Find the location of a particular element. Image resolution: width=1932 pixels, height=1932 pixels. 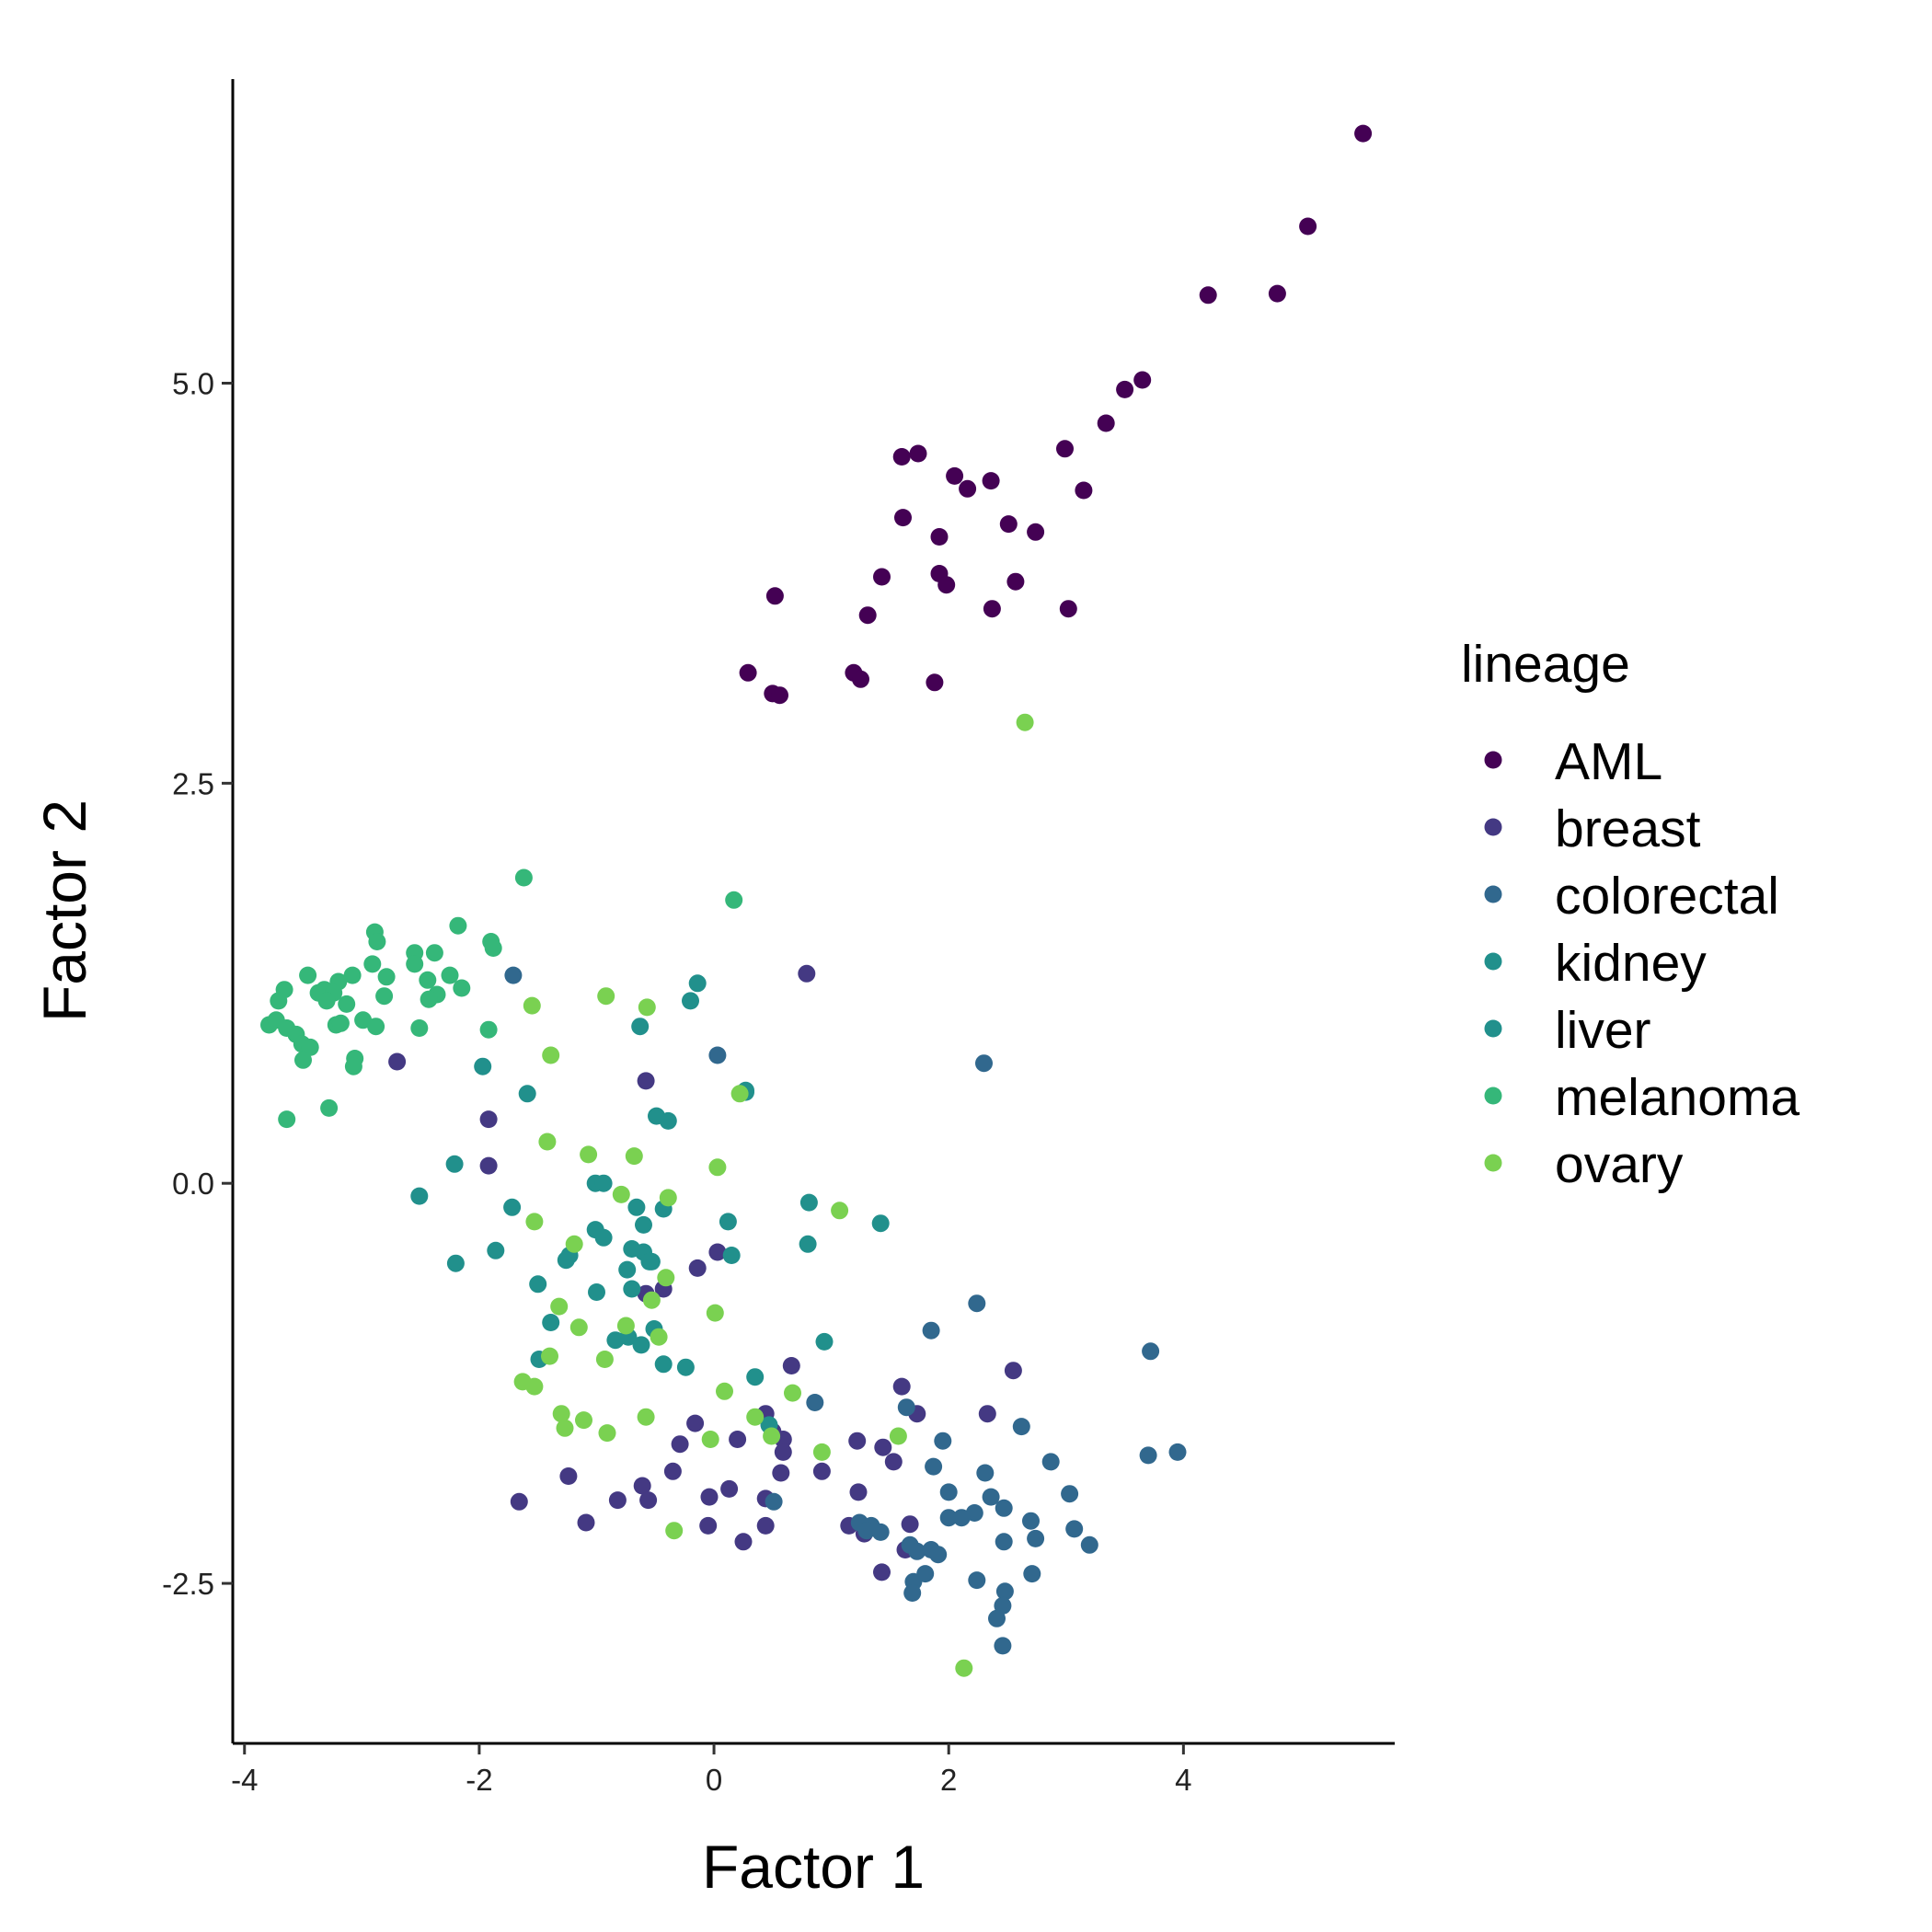

y-tick-label: 2.5 is located at coordinates (193, 783).